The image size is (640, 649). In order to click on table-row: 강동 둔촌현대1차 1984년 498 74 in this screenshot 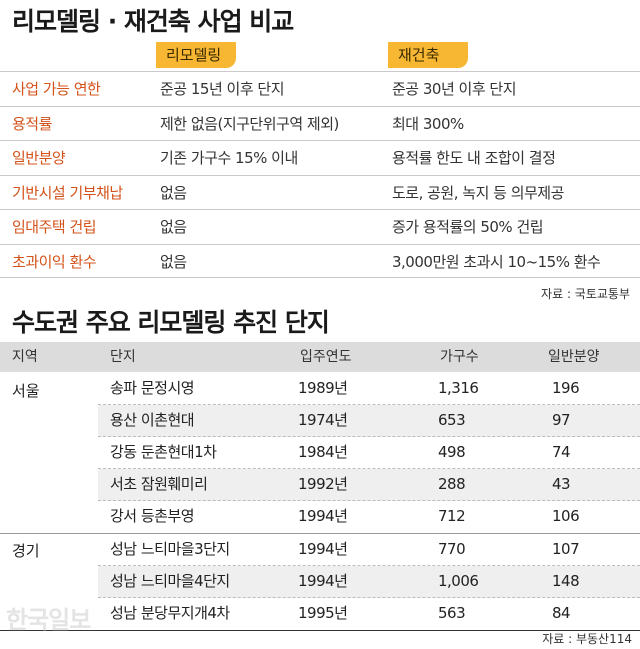, I will do `click(369, 453)`.